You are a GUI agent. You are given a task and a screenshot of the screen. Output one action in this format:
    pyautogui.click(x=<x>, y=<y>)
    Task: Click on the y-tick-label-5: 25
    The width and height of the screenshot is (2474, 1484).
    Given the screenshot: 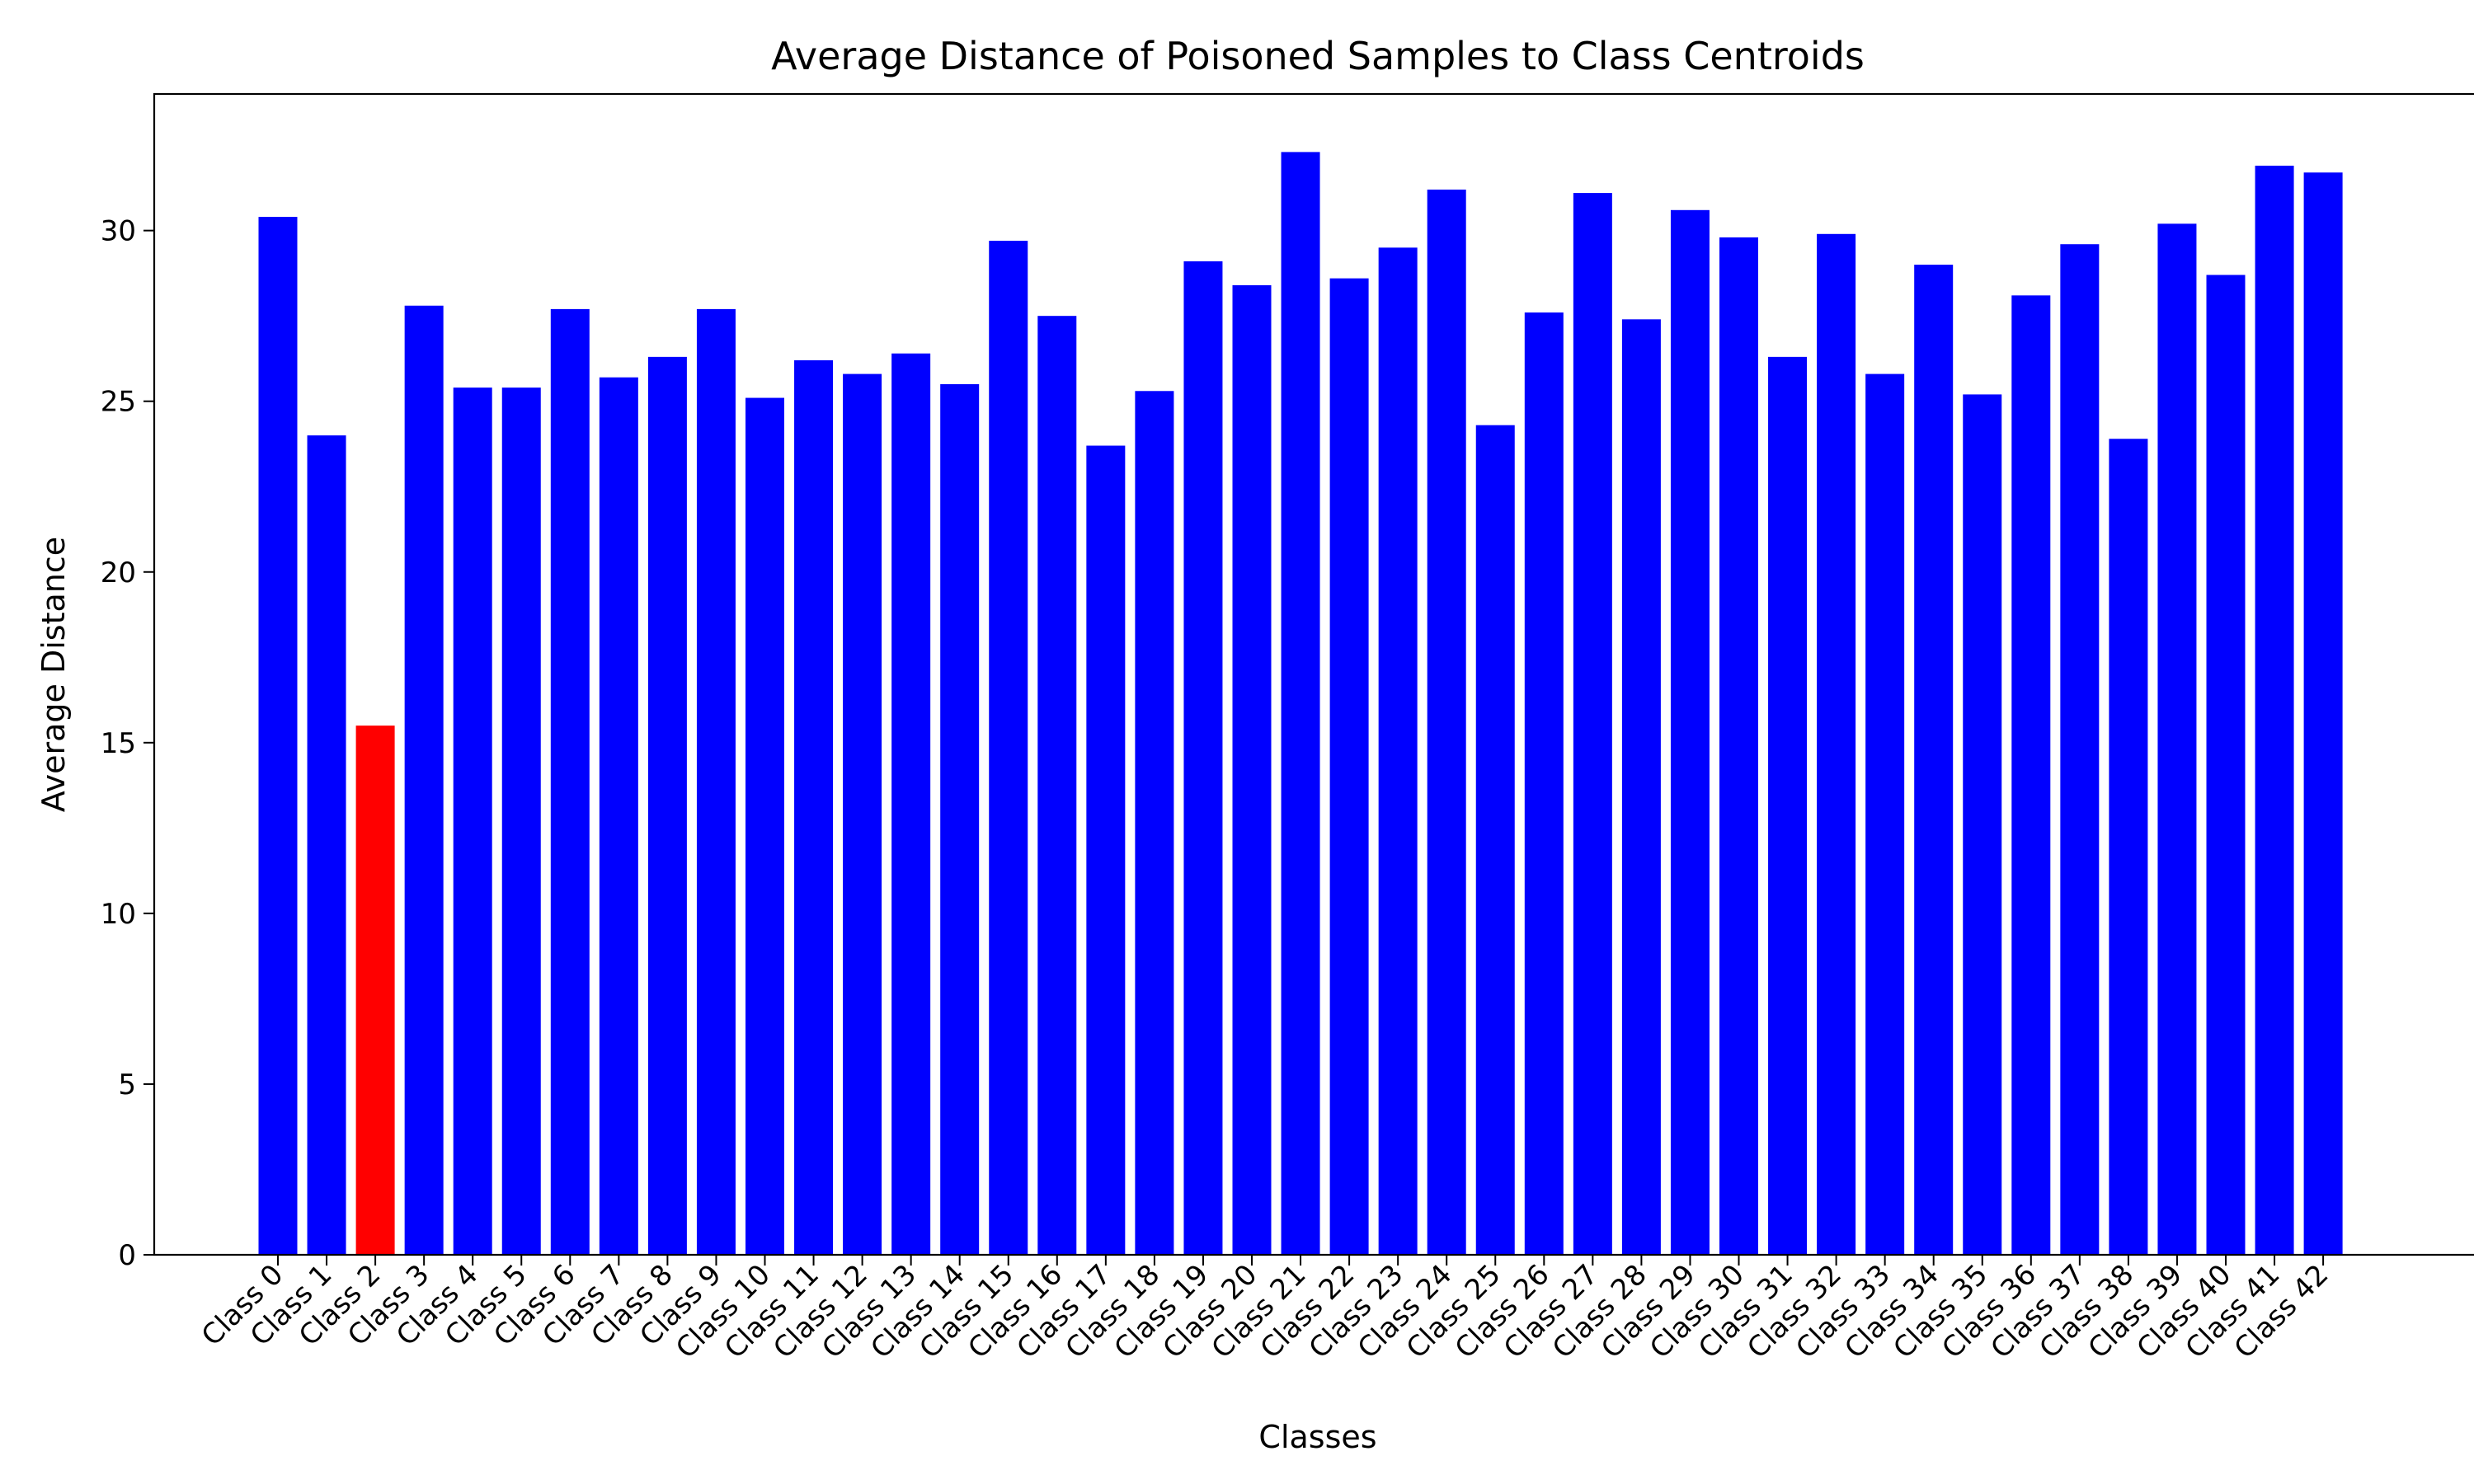 What is the action you would take?
    pyautogui.click(x=118, y=402)
    